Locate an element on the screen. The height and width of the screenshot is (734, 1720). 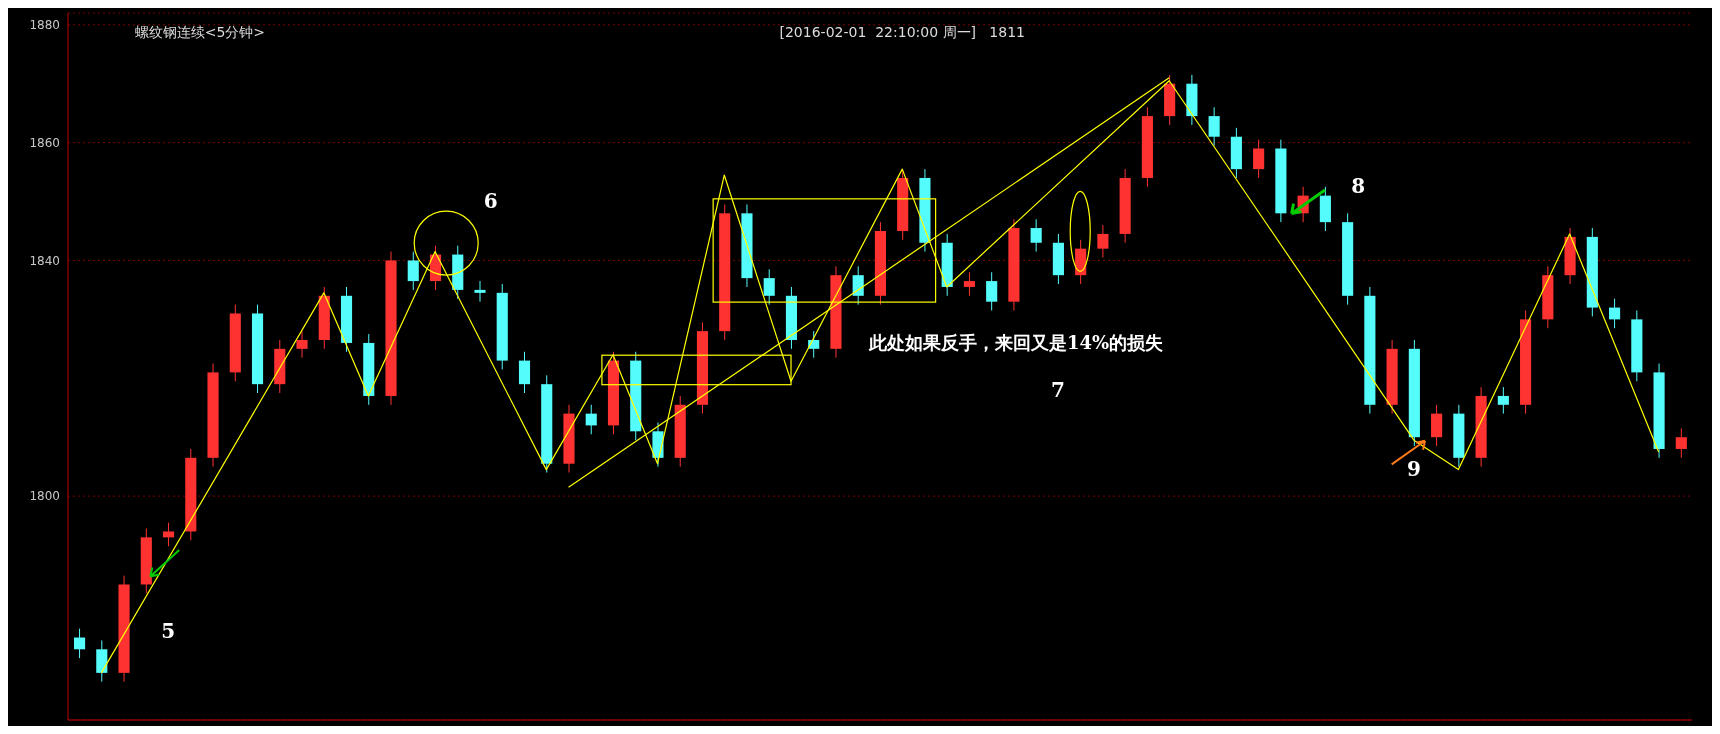
y-tick-label: 1860 is located at coordinates (44, 142).